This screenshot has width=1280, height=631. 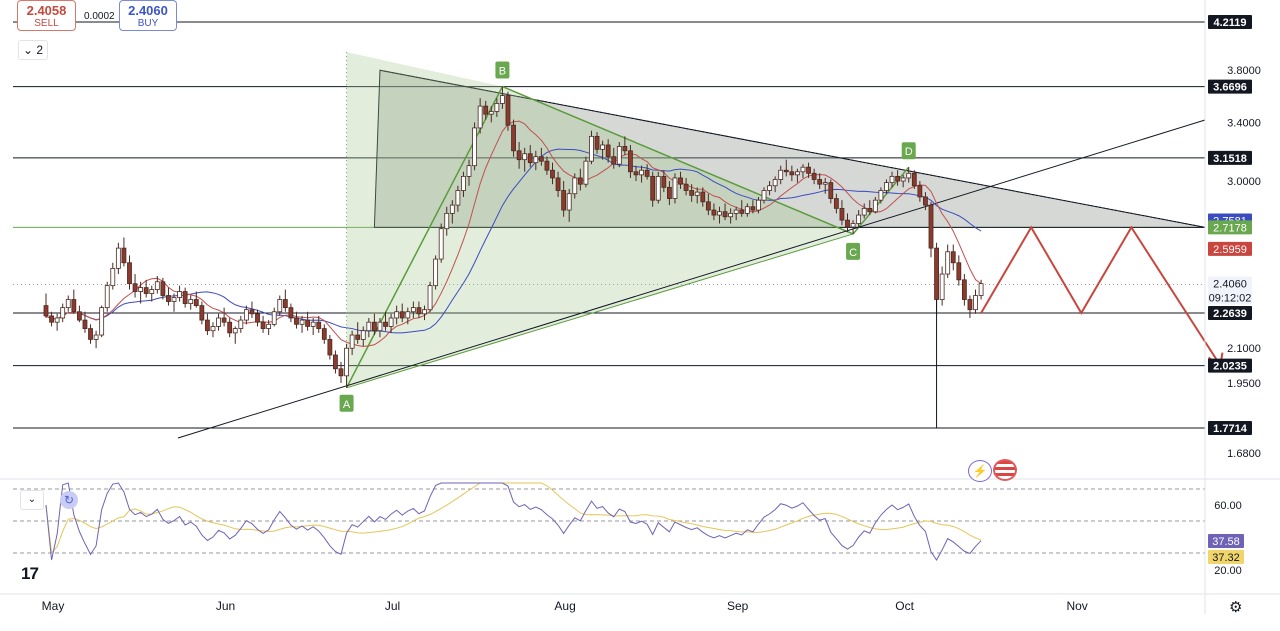 I want to click on price-label: 09:12:02, so click(x=1230, y=298).